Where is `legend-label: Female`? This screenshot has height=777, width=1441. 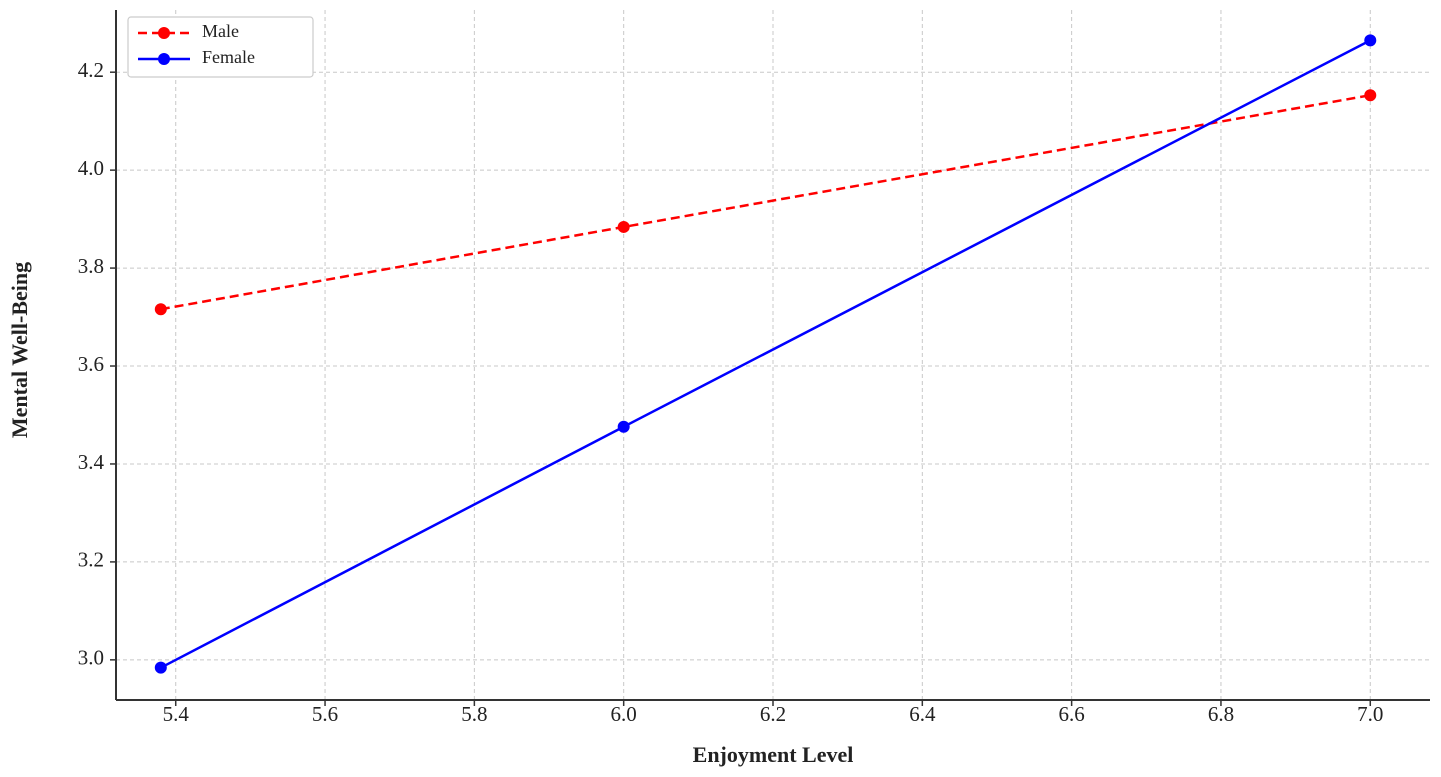
legend-label: Female is located at coordinates (228, 57).